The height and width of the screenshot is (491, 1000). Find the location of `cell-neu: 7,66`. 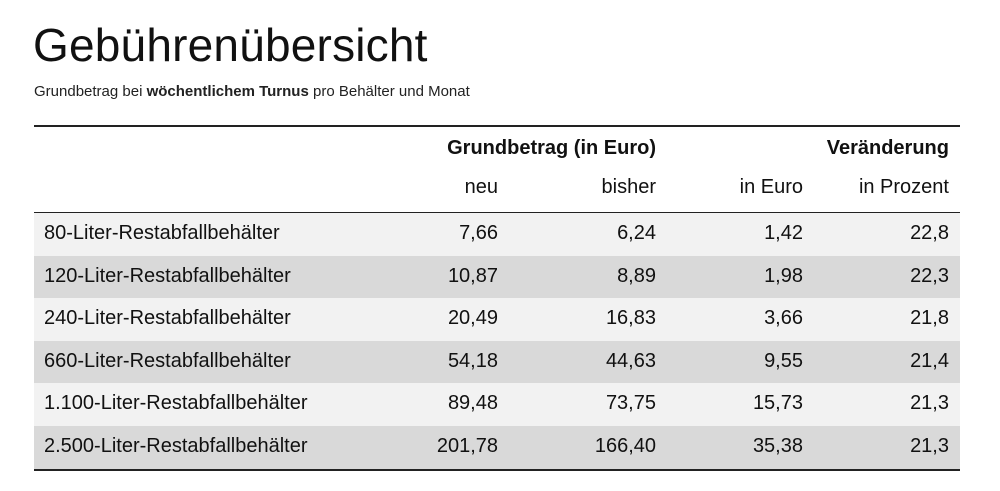

cell-neu: 7,66 is located at coordinates (478, 233).